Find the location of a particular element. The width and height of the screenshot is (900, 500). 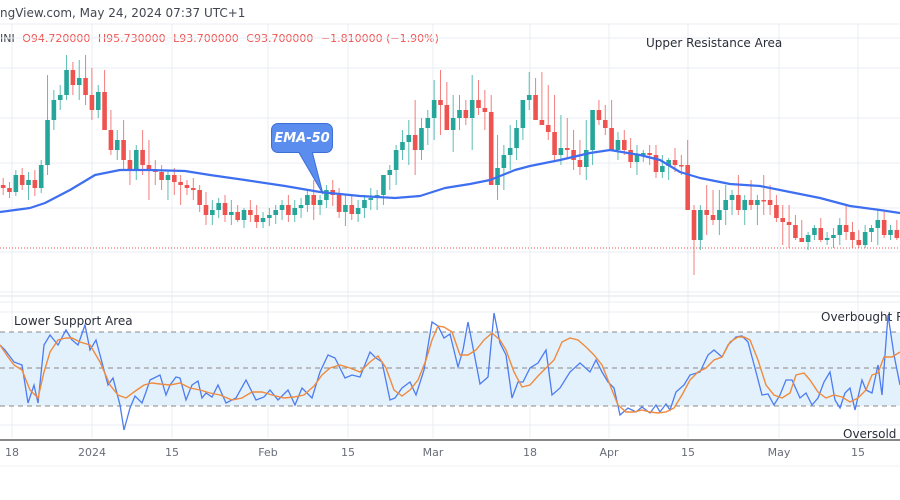

overbought-label: Overbought R is located at coordinates (860, 317).